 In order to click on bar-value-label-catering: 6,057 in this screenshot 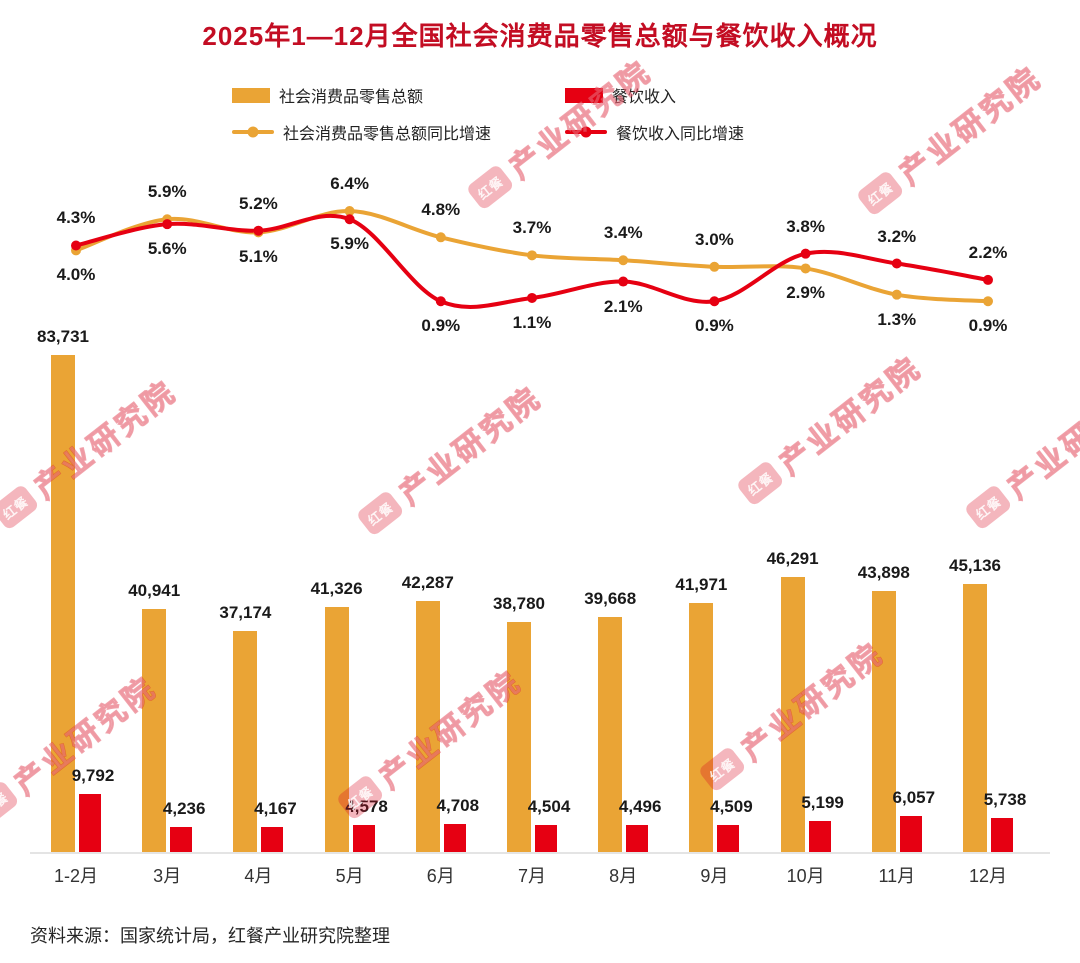, I will do `click(914, 798)`.